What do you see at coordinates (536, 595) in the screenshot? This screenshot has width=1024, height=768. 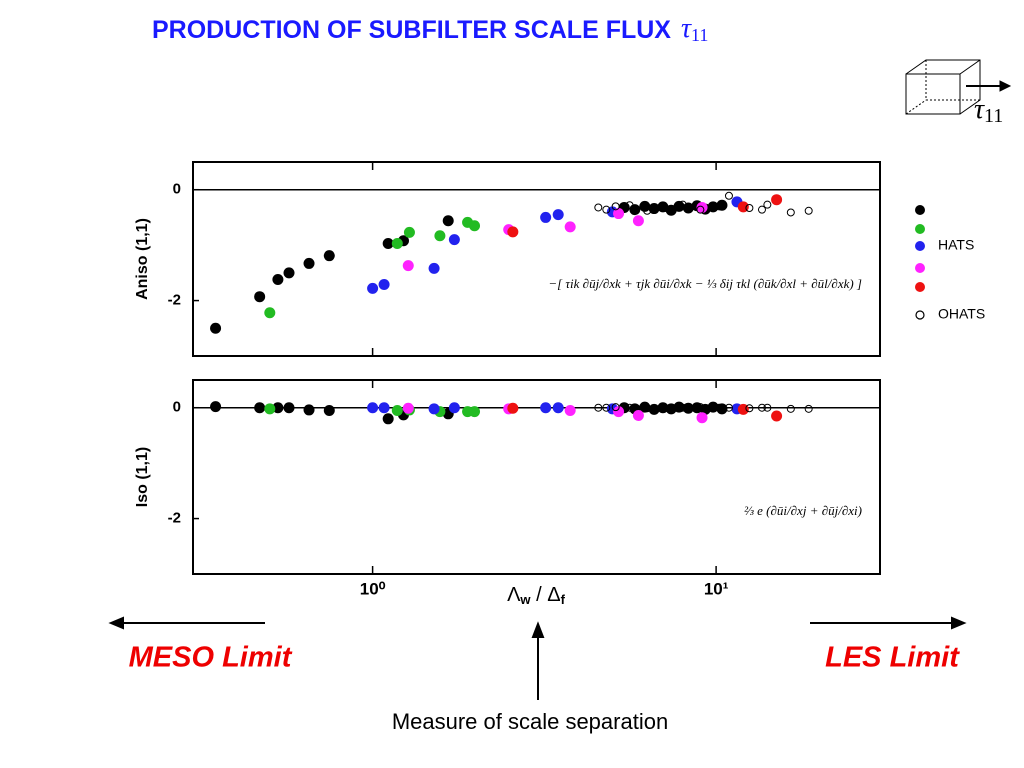 I see `x-axis-label: Λw / Δf` at bounding box center [536, 595].